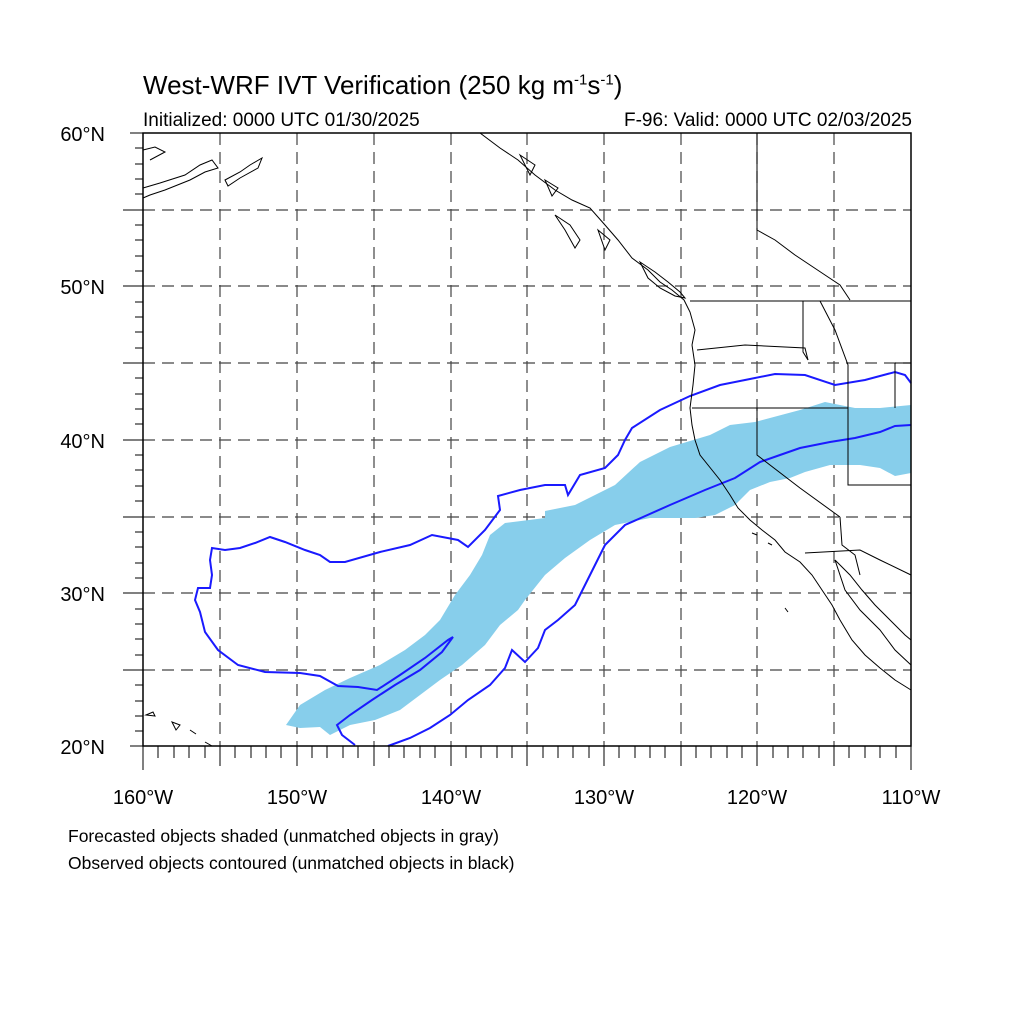 Image resolution: width=1024 pixels, height=1024 pixels. I want to click on coast-islands-north, so click(564, 202).